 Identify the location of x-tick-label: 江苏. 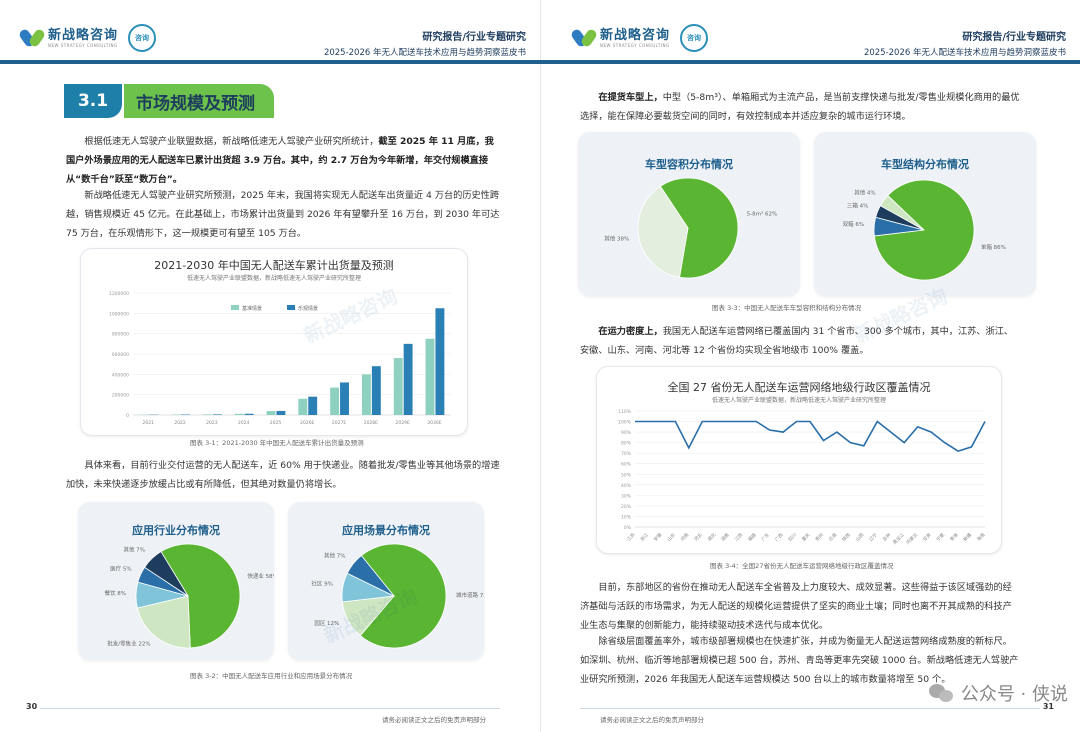
(631, 537).